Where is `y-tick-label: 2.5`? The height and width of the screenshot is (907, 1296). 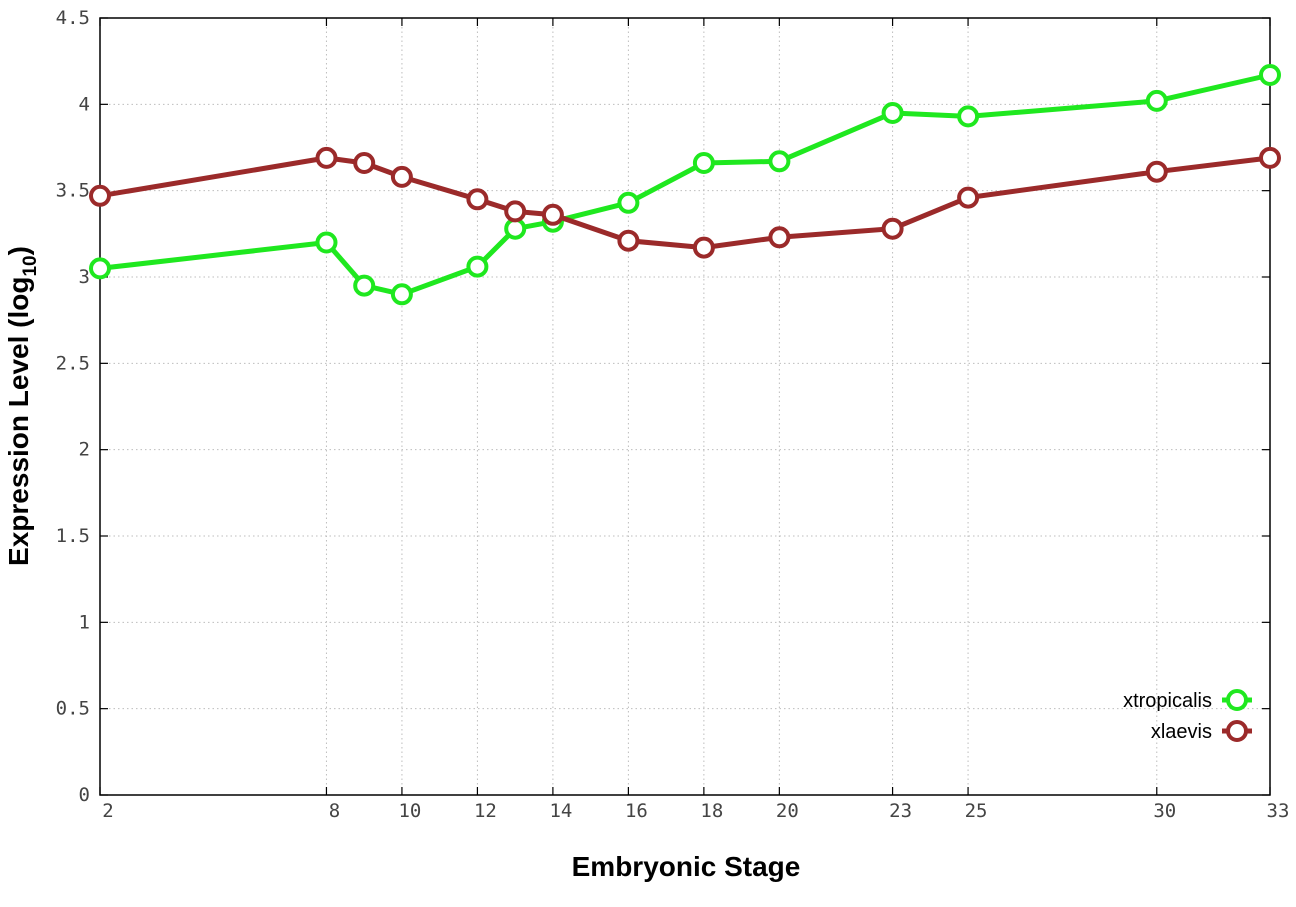
y-tick-label: 2.5 is located at coordinates (73, 363).